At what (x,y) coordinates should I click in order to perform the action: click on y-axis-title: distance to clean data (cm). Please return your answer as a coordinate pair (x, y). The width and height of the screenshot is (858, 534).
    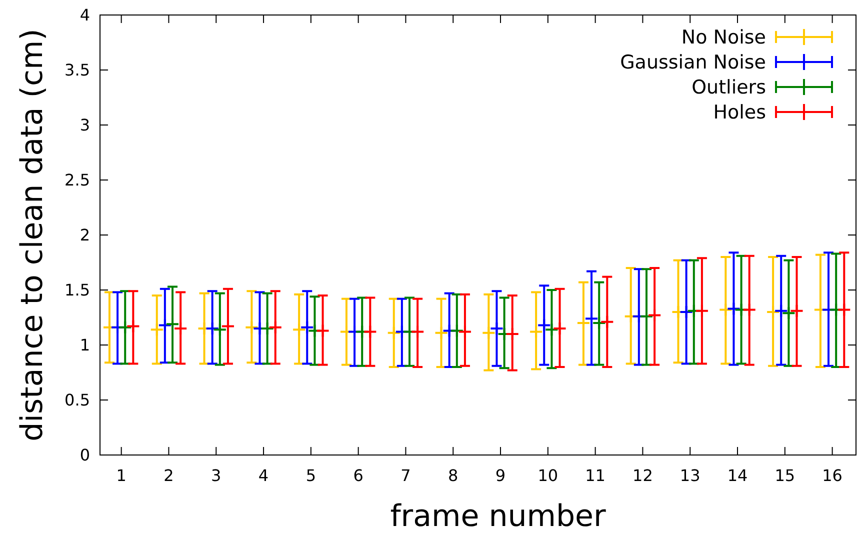
    Looking at the image, I should click on (32, 235).